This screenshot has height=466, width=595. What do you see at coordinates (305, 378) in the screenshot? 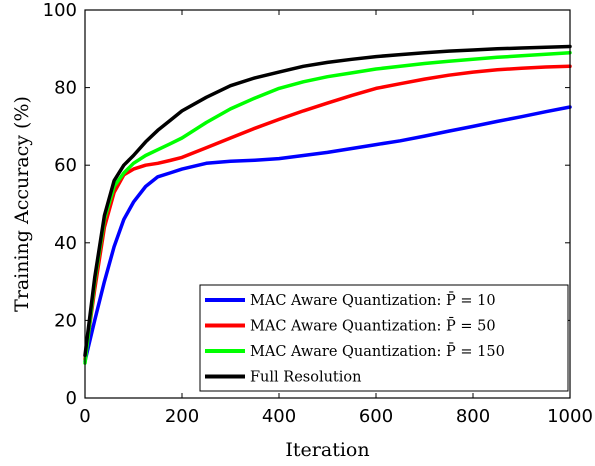
I see `legend-label: Full Resolution` at bounding box center [305, 378].